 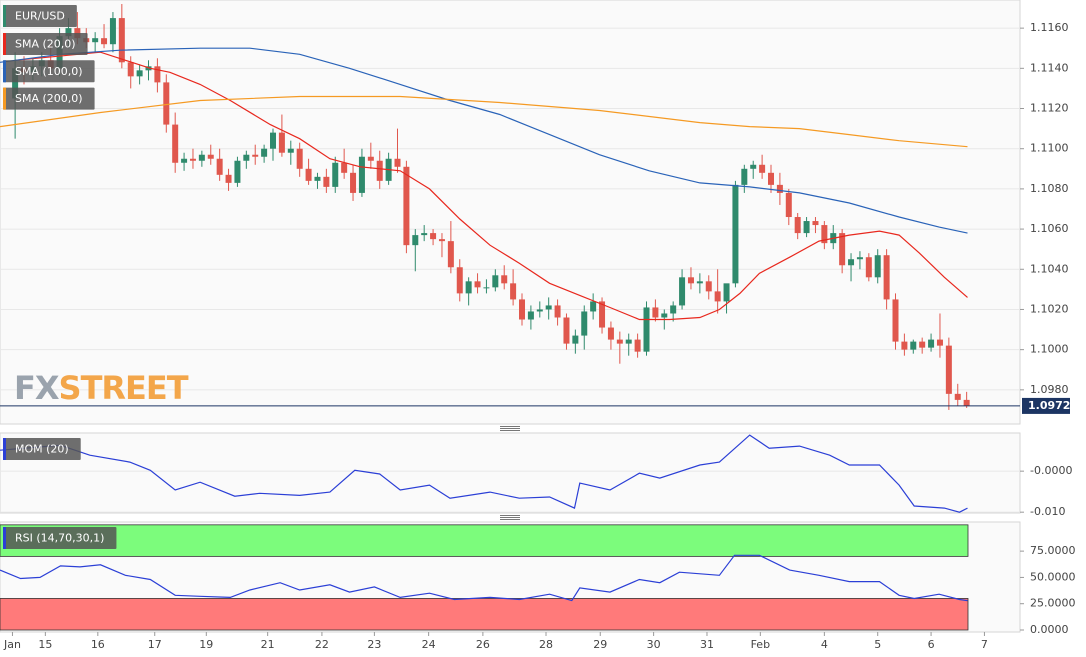 What do you see at coordinates (1047, 511) in the screenshot?
I see `y-tick-label: -0.010` at bounding box center [1047, 511].